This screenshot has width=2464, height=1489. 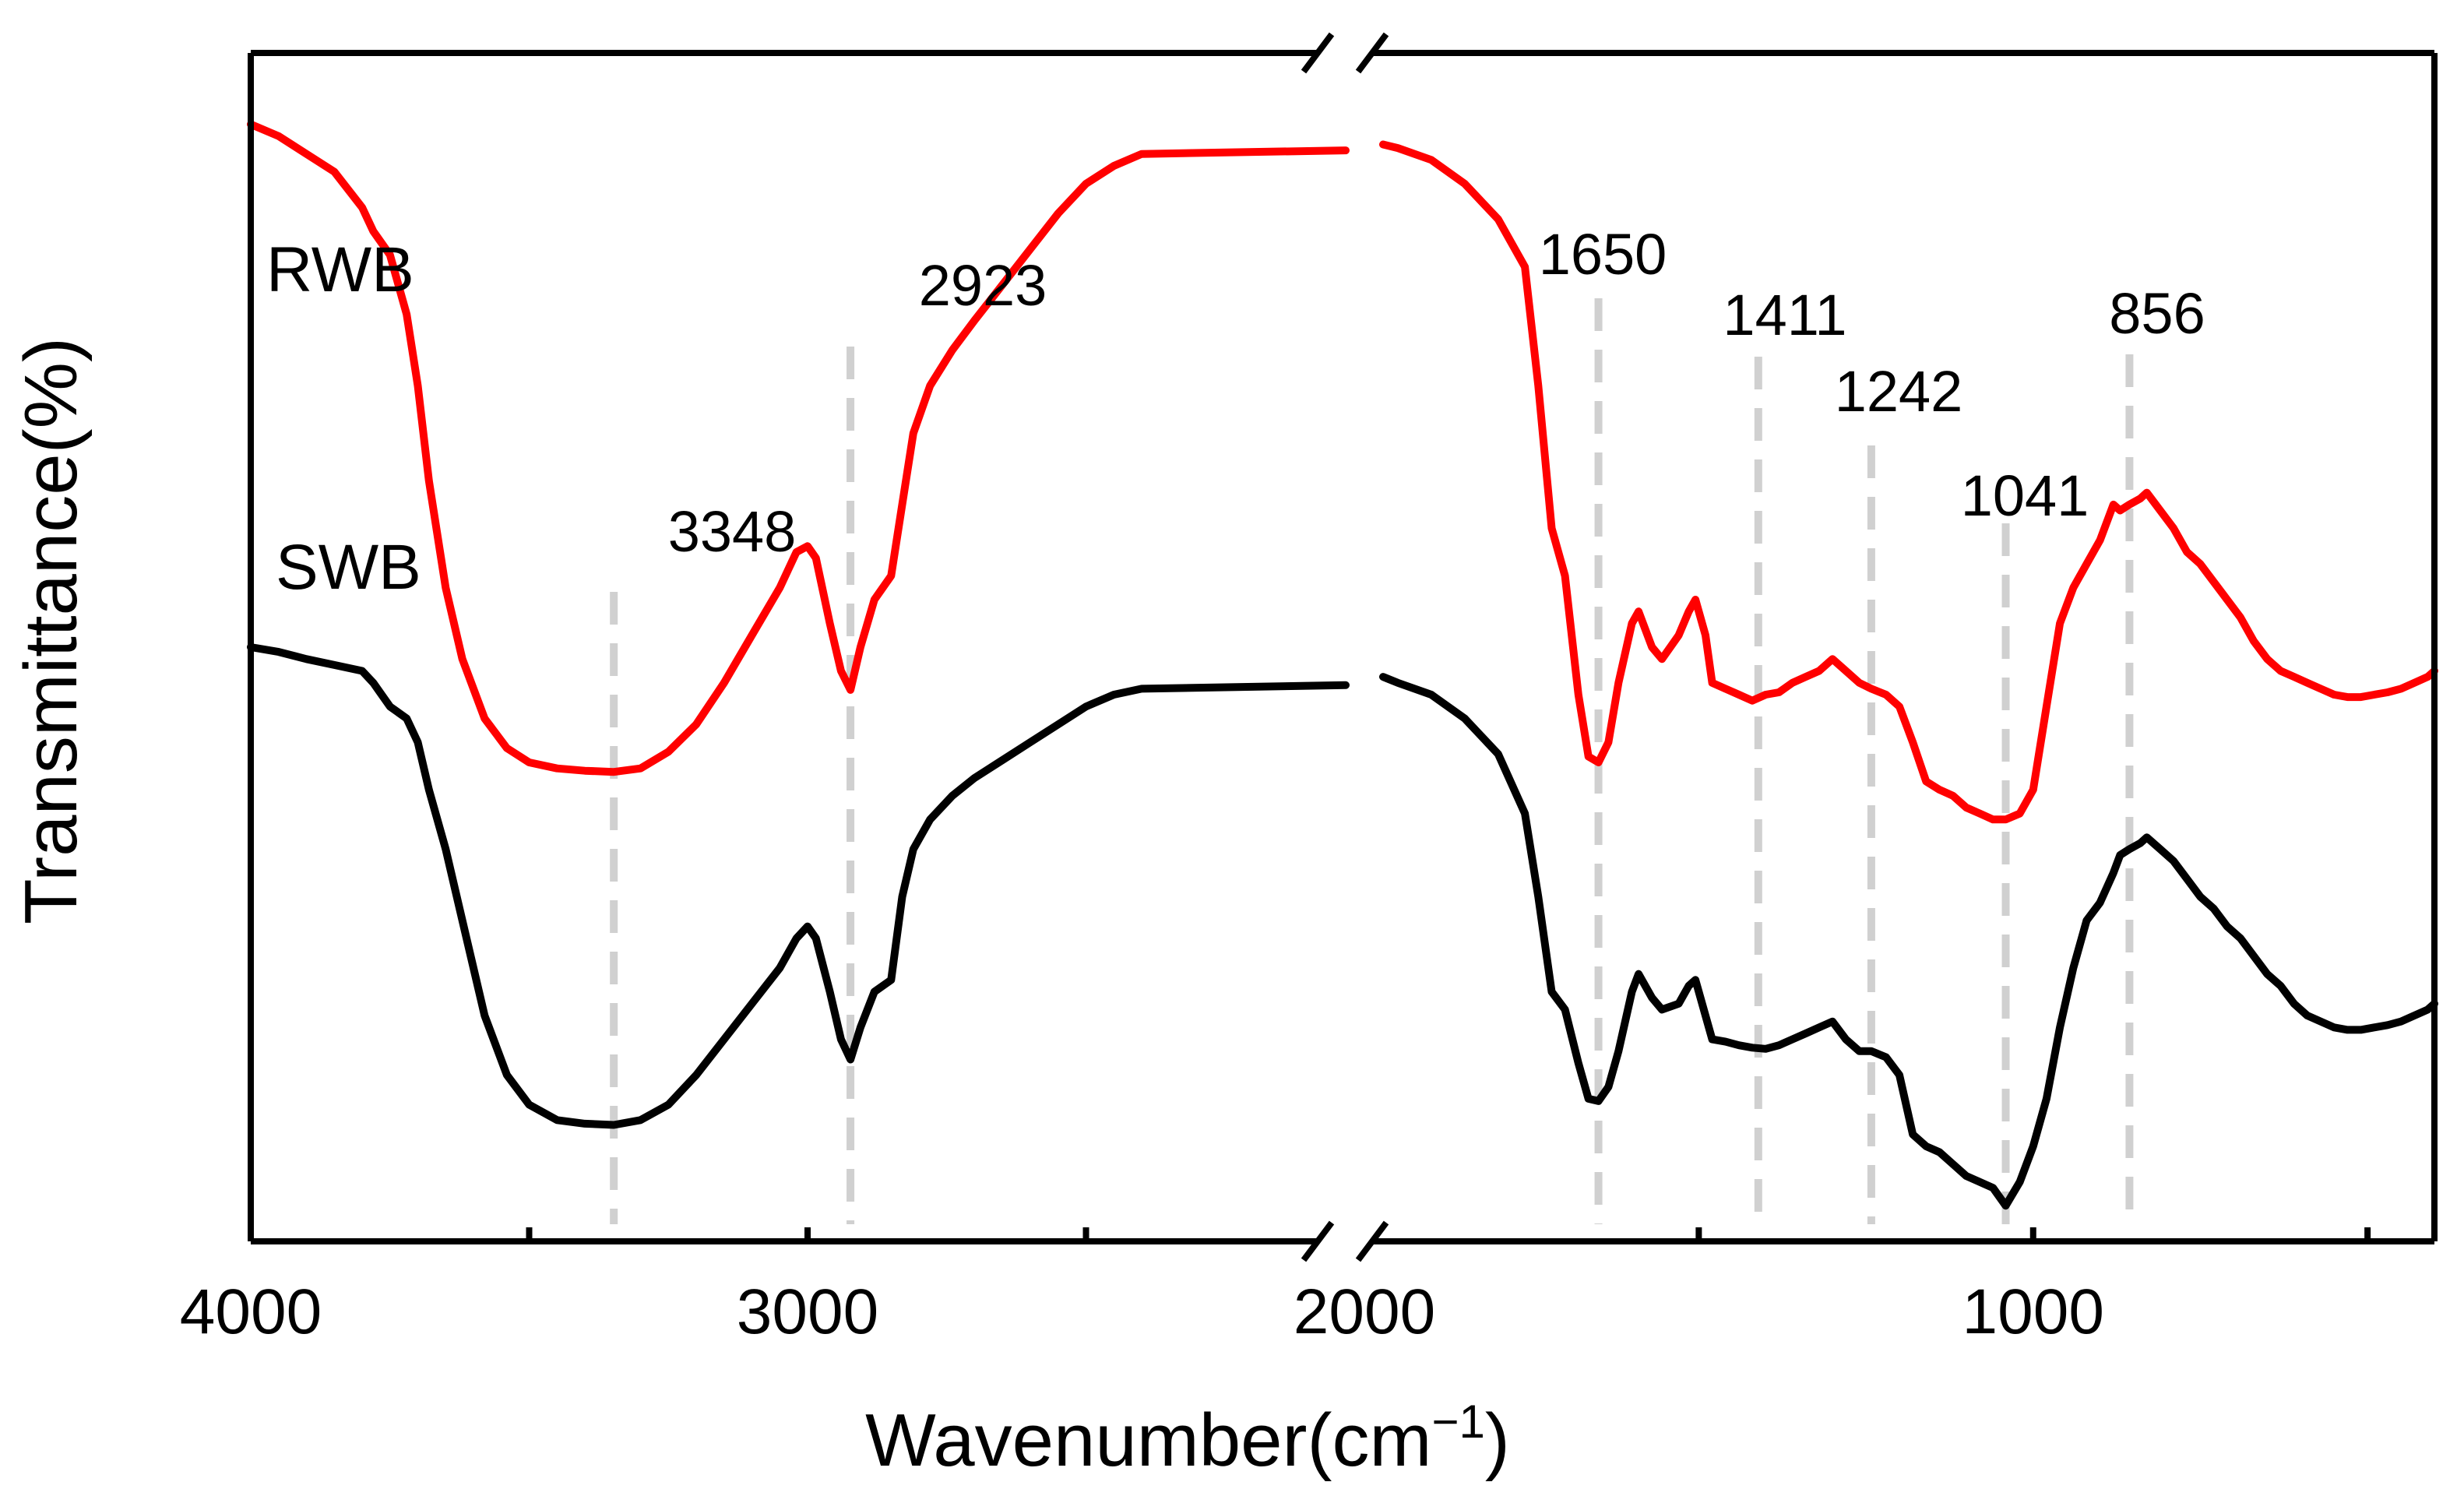 I want to click on x-tick-label: 4000, so click(x=251, y=1312).